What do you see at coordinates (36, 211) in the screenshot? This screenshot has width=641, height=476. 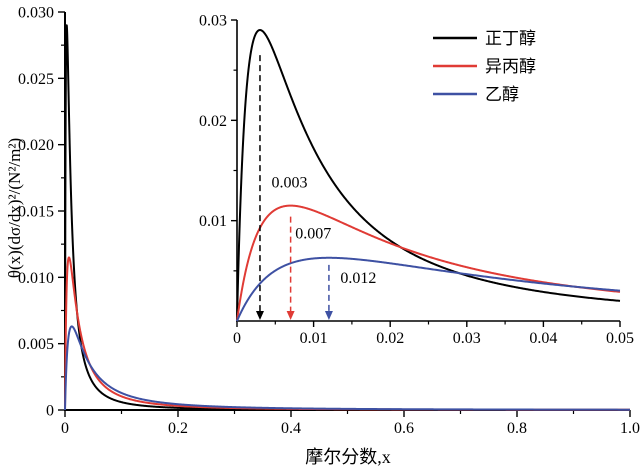 I see `y-tick-label: 0.015` at bounding box center [36, 211].